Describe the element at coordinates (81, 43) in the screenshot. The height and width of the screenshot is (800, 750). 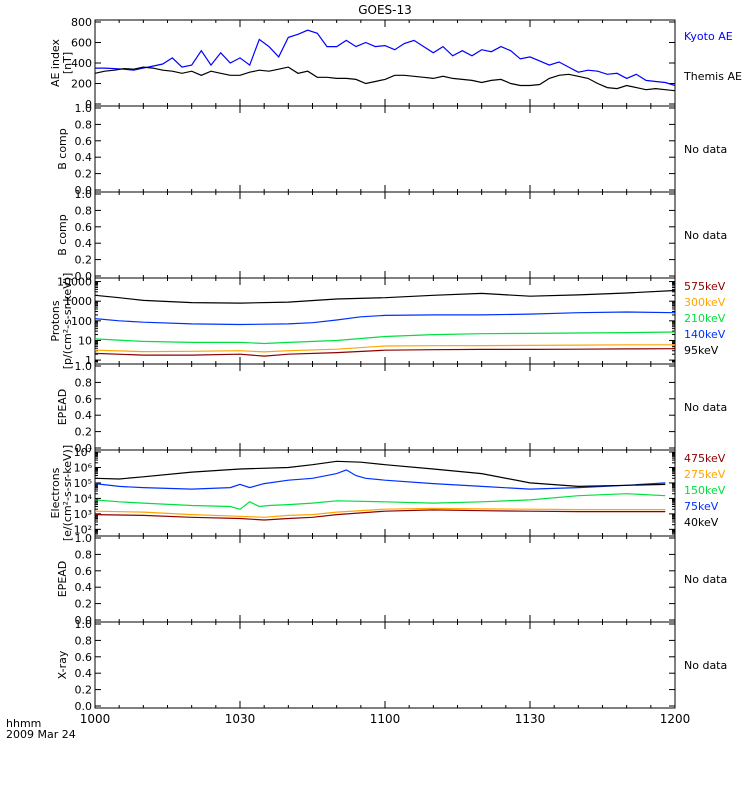
I see `y-tick-label: 600` at that location.